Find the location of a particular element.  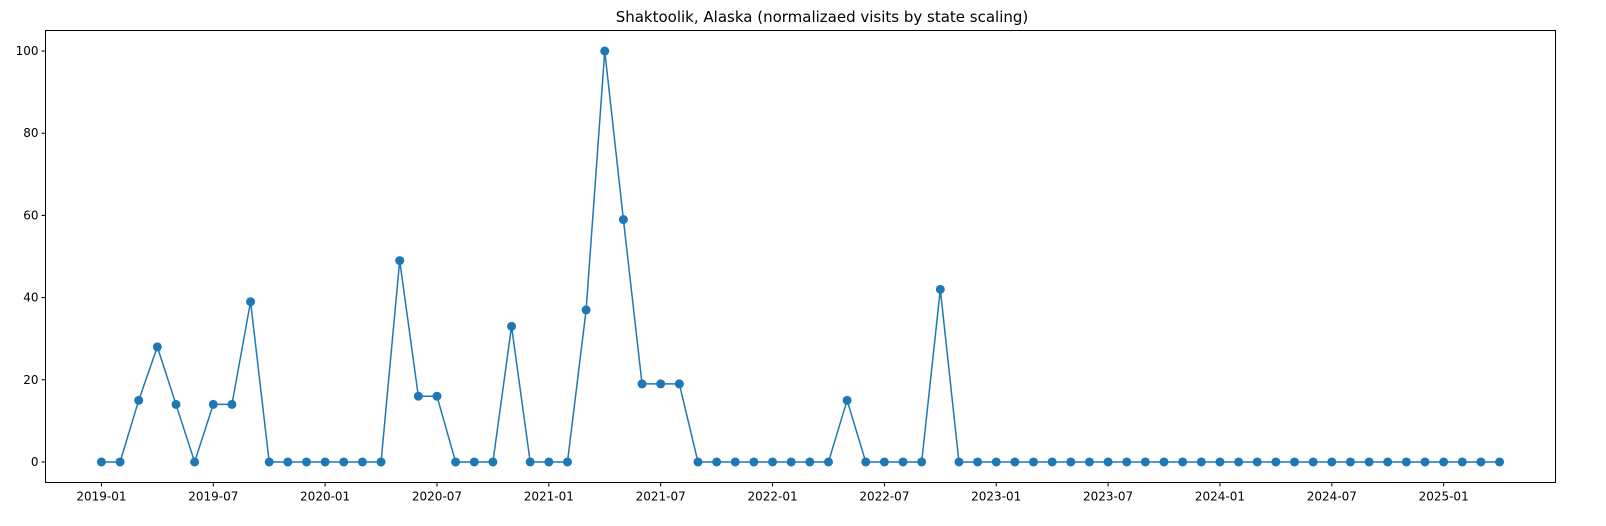

y-tick-label: 60 is located at coordinates (30, 215).